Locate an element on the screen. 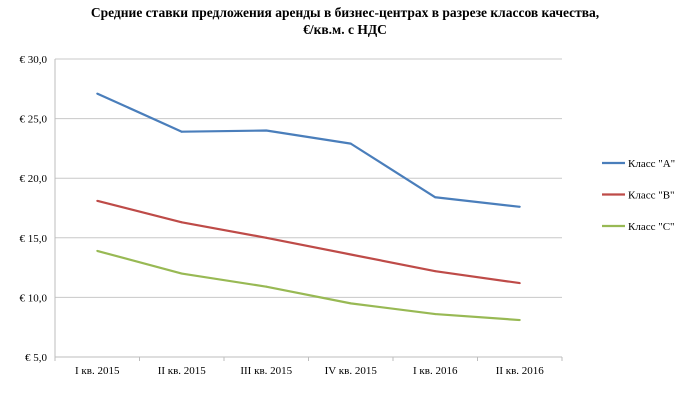  y-tick-label: € 30,0 is located at coordinates (34, 60).